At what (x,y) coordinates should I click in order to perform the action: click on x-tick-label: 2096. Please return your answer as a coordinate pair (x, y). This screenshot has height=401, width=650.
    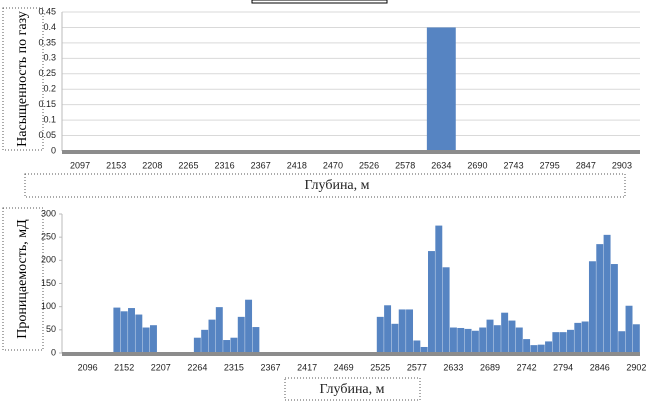
    Looking at the image, I should click on (88, 367).